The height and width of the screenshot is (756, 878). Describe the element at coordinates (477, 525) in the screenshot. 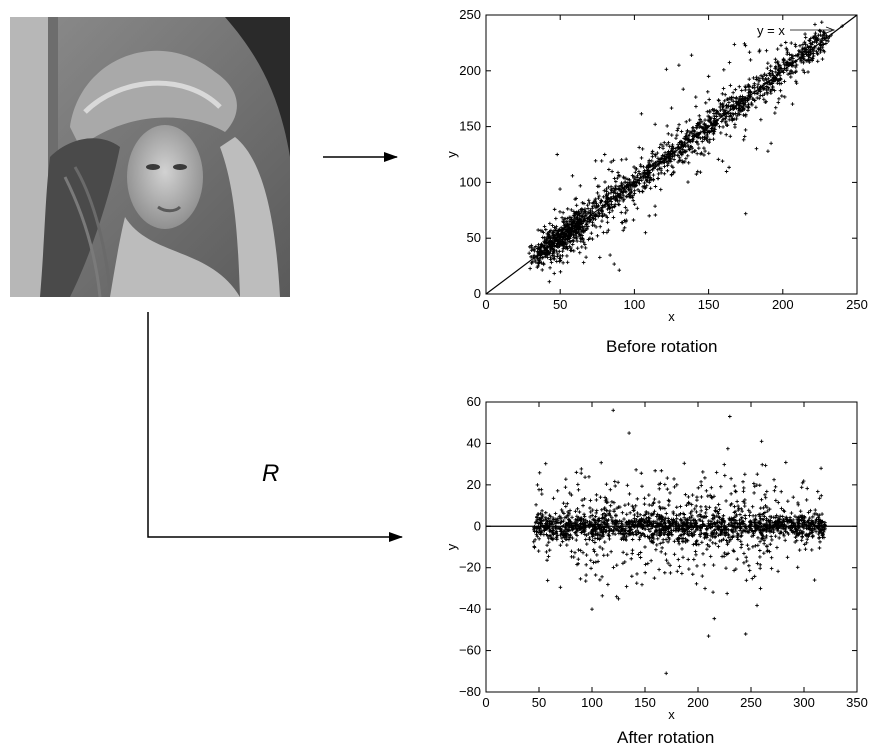

I see `after-y-tick-label: 0` at that location.